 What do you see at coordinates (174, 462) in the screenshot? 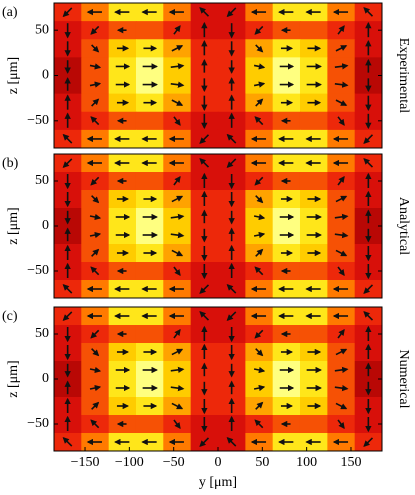
I see `x-tick-label: −50` at bounding box center [174, 462].